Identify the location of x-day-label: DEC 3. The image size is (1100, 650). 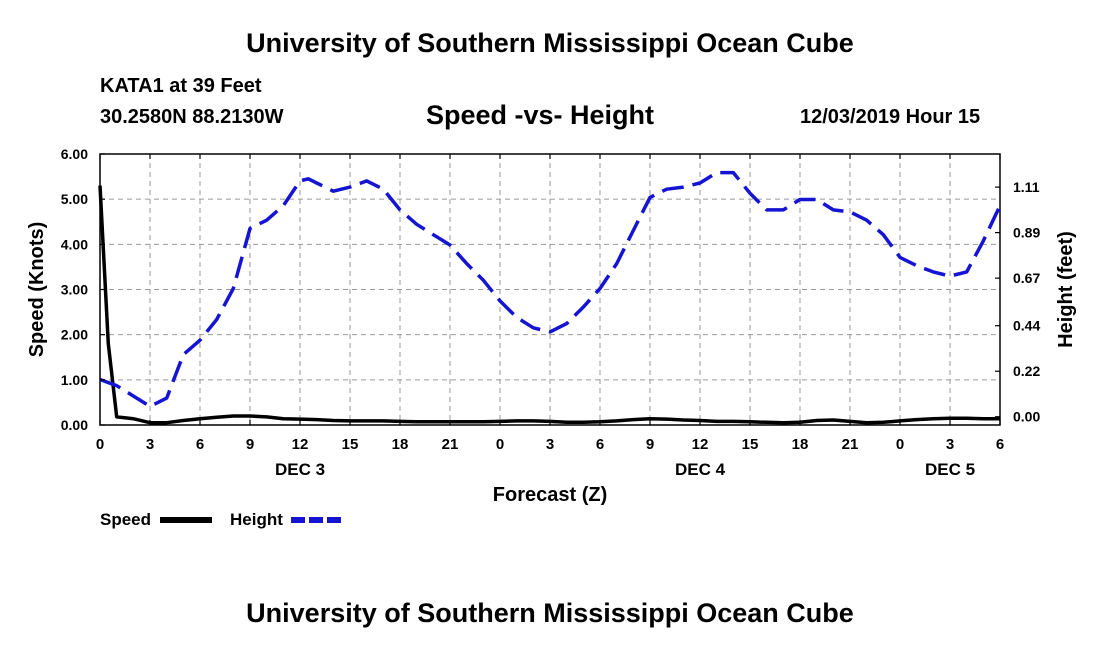
(300, 469).